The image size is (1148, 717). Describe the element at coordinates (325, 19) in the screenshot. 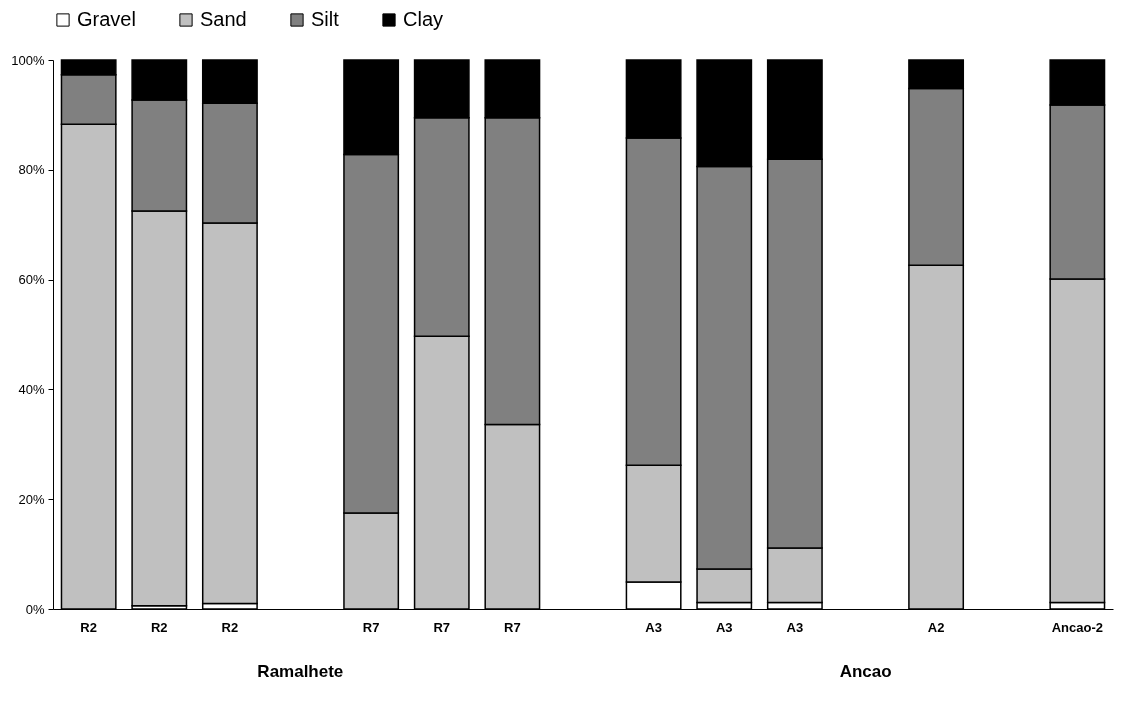

I see `legend-label: Silt` at that location.